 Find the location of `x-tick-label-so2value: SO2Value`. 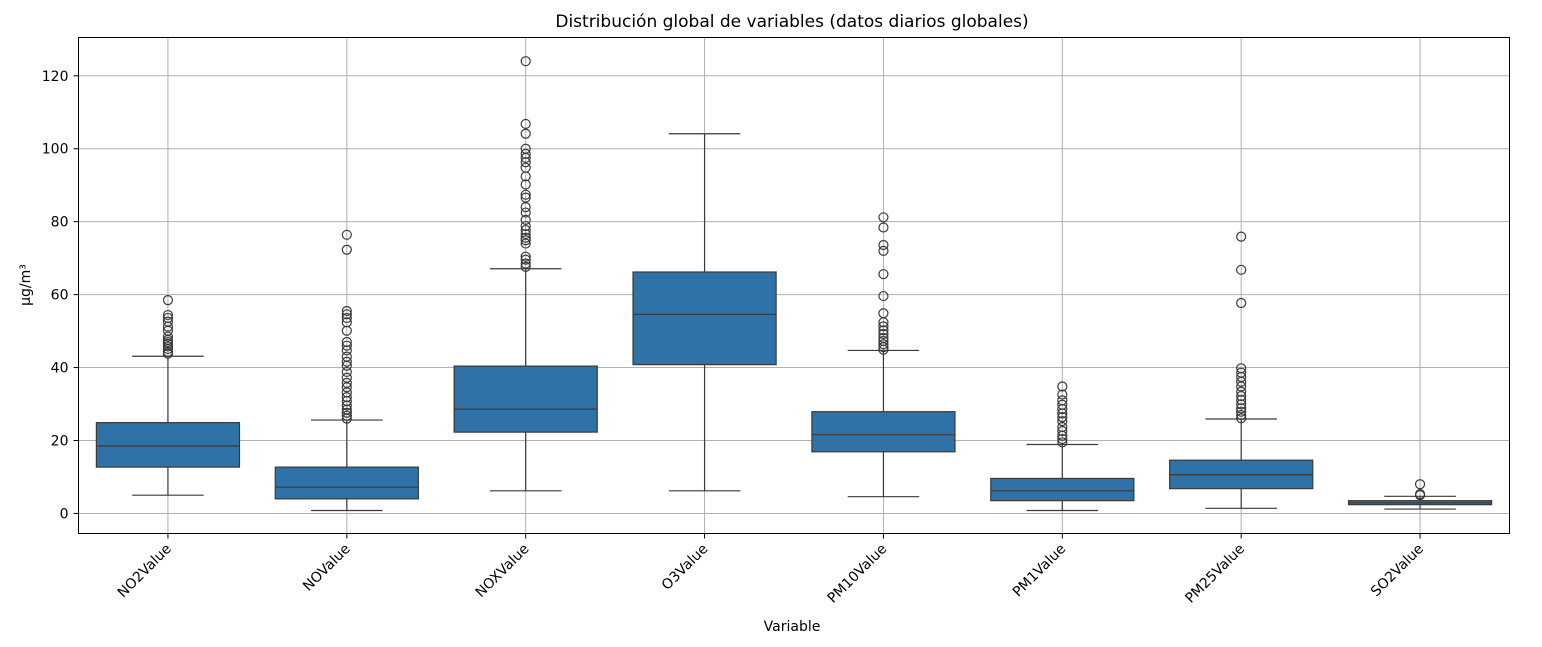

x-tick-label-so2value: SO2Value is located at coordinates (1397, 570).